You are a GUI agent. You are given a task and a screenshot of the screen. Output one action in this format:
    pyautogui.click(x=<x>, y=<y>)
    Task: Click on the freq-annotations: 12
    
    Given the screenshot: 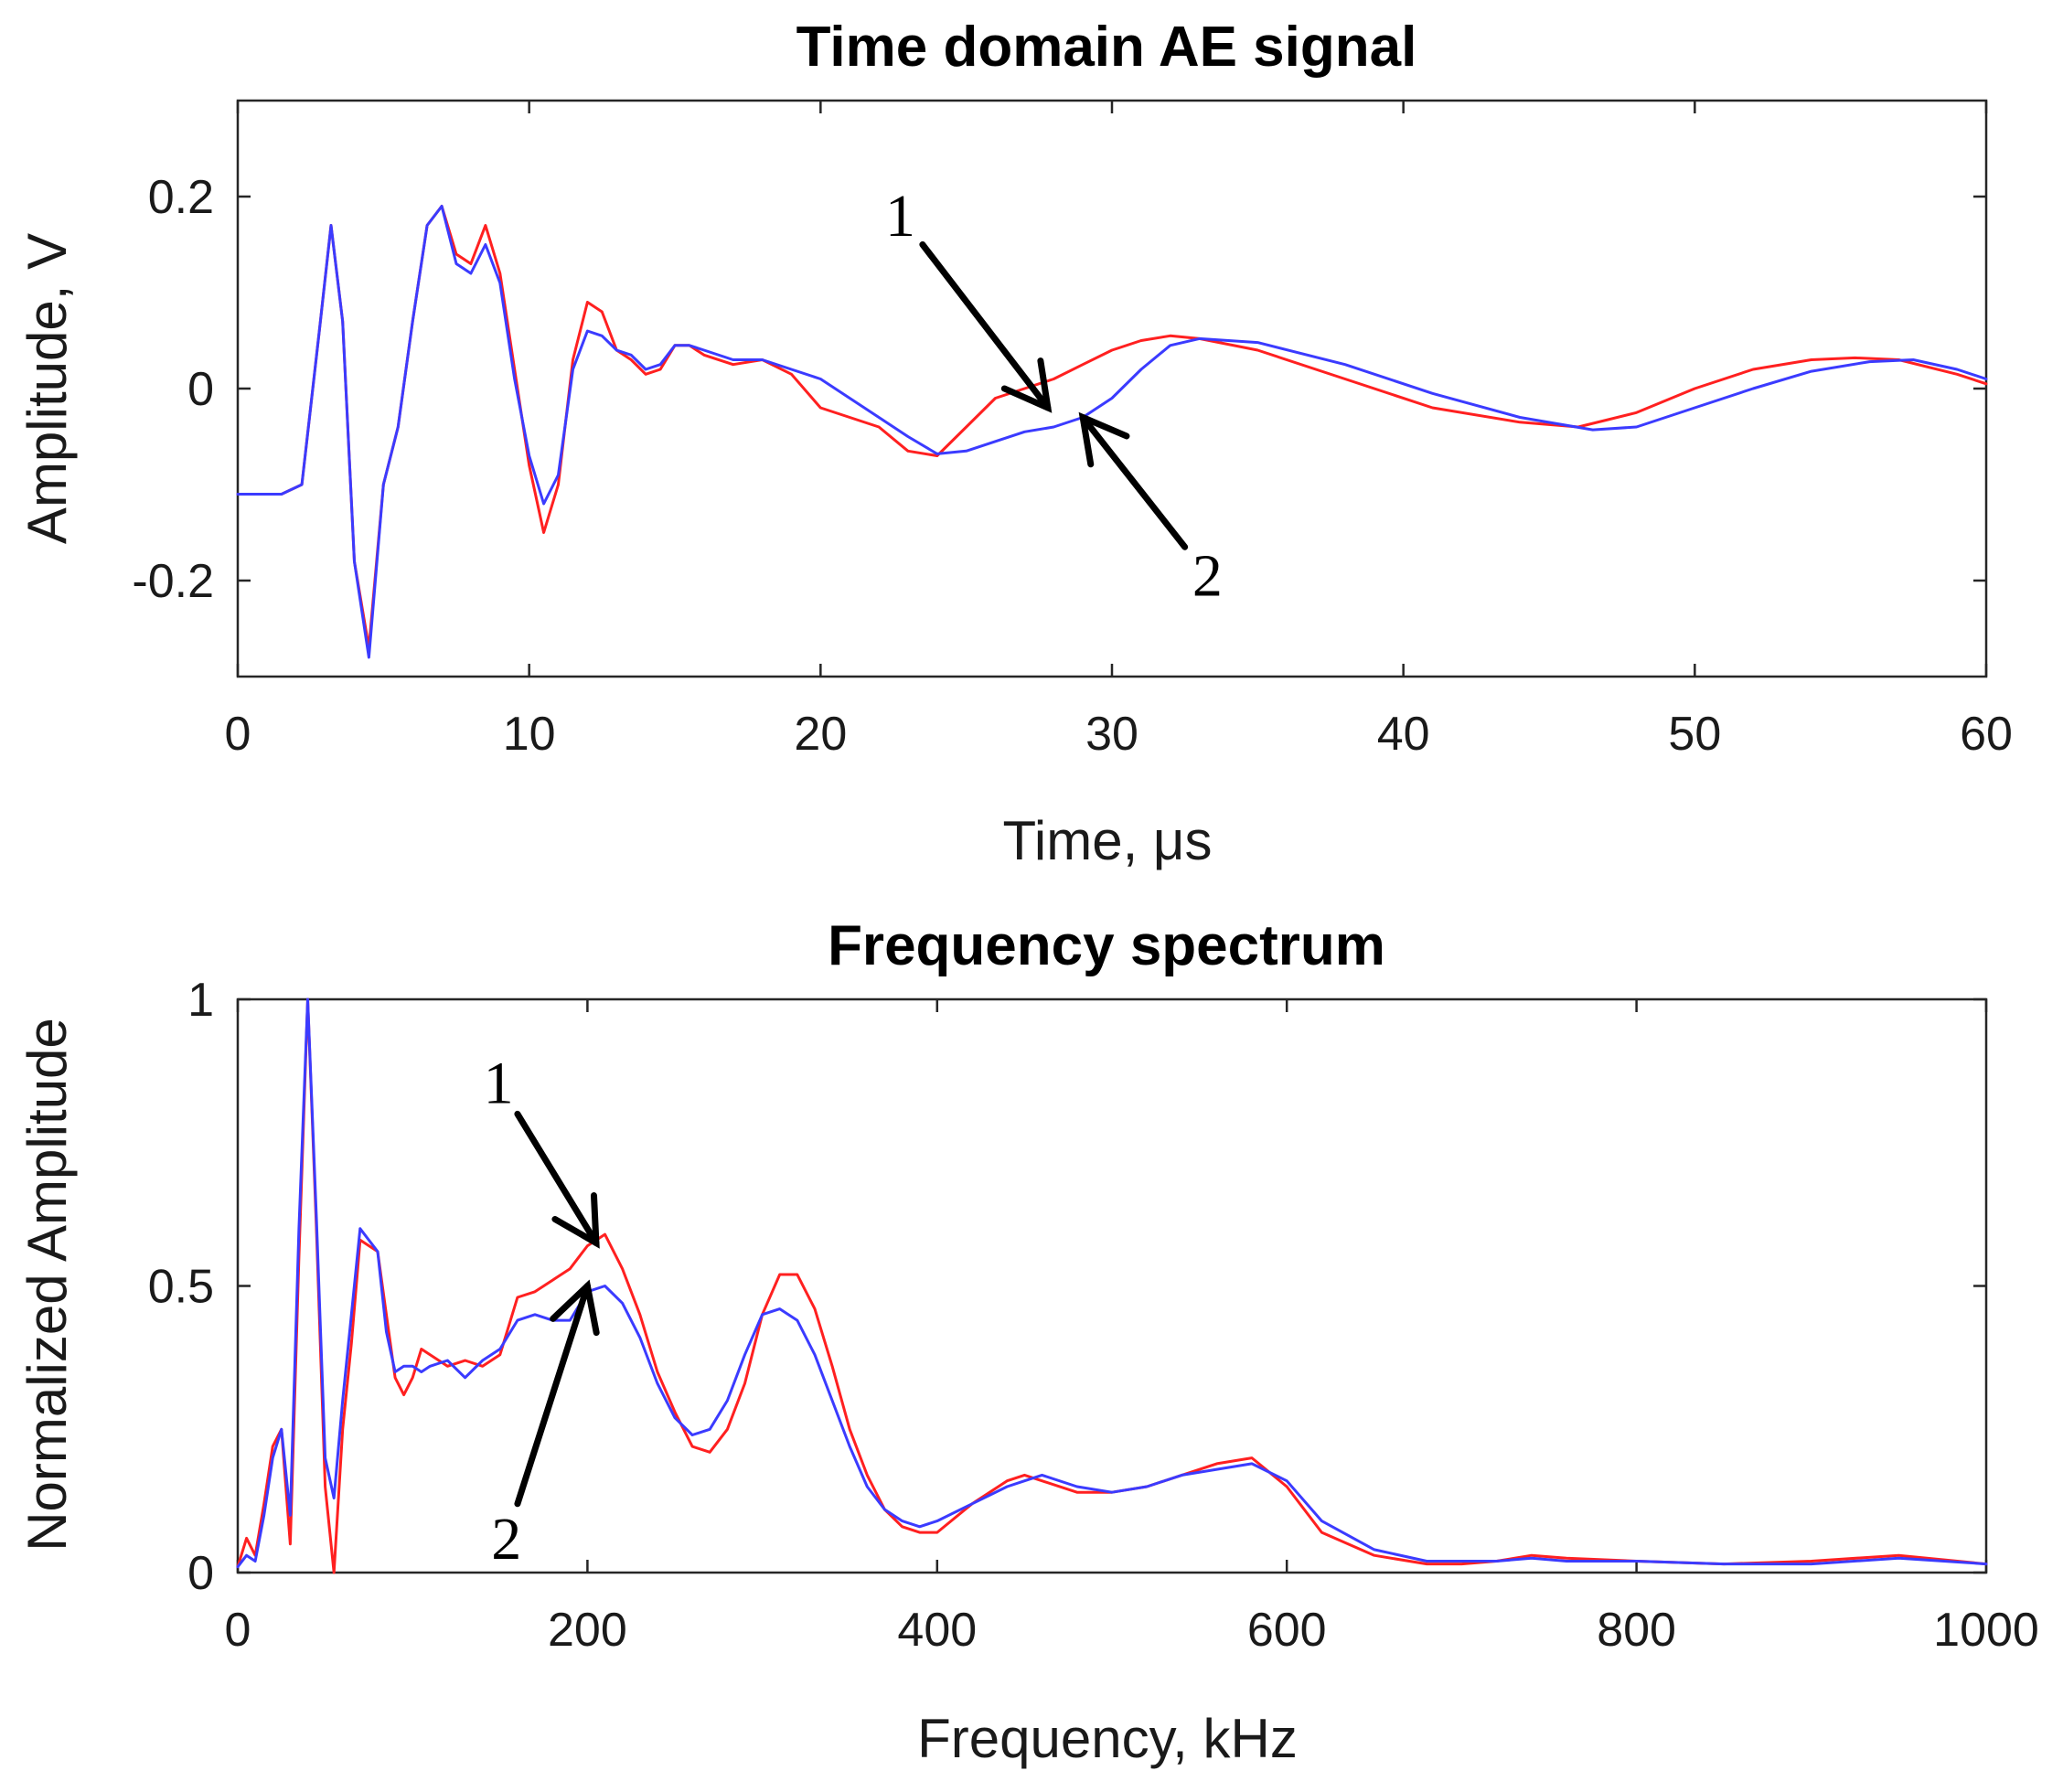 What is the action you would take?
    pyautogui.click(x=542, y=1311)
    